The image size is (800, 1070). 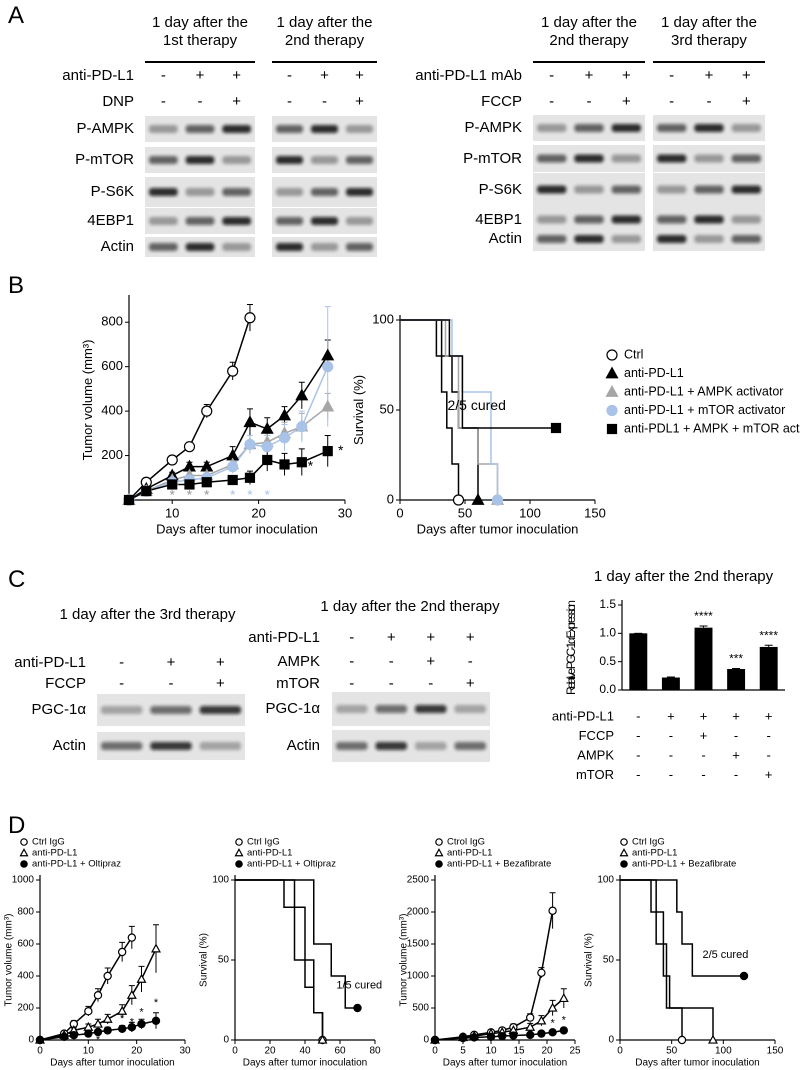 I want to click on y-tick-label: 1500, so click(x=418, y=944).